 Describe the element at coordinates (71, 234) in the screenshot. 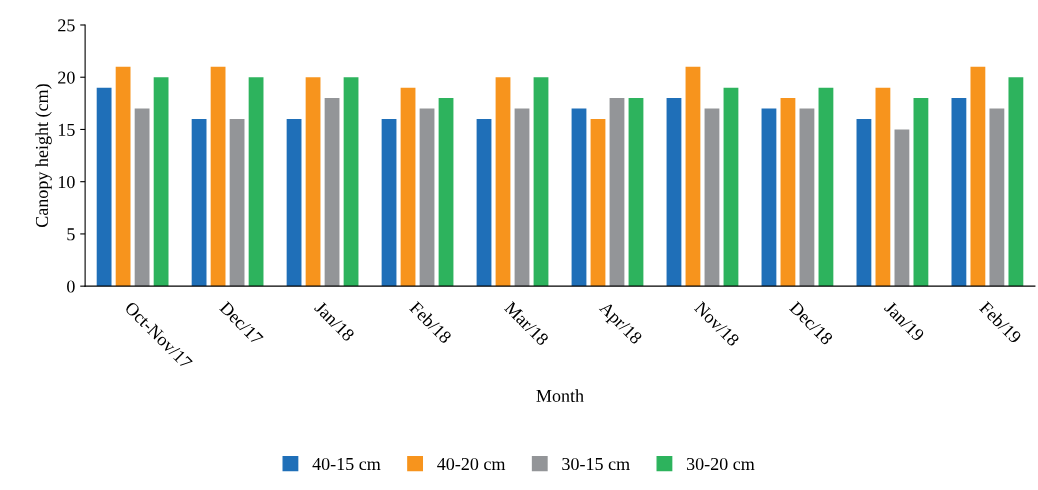

I see `y-tick-label: 5` at that location.